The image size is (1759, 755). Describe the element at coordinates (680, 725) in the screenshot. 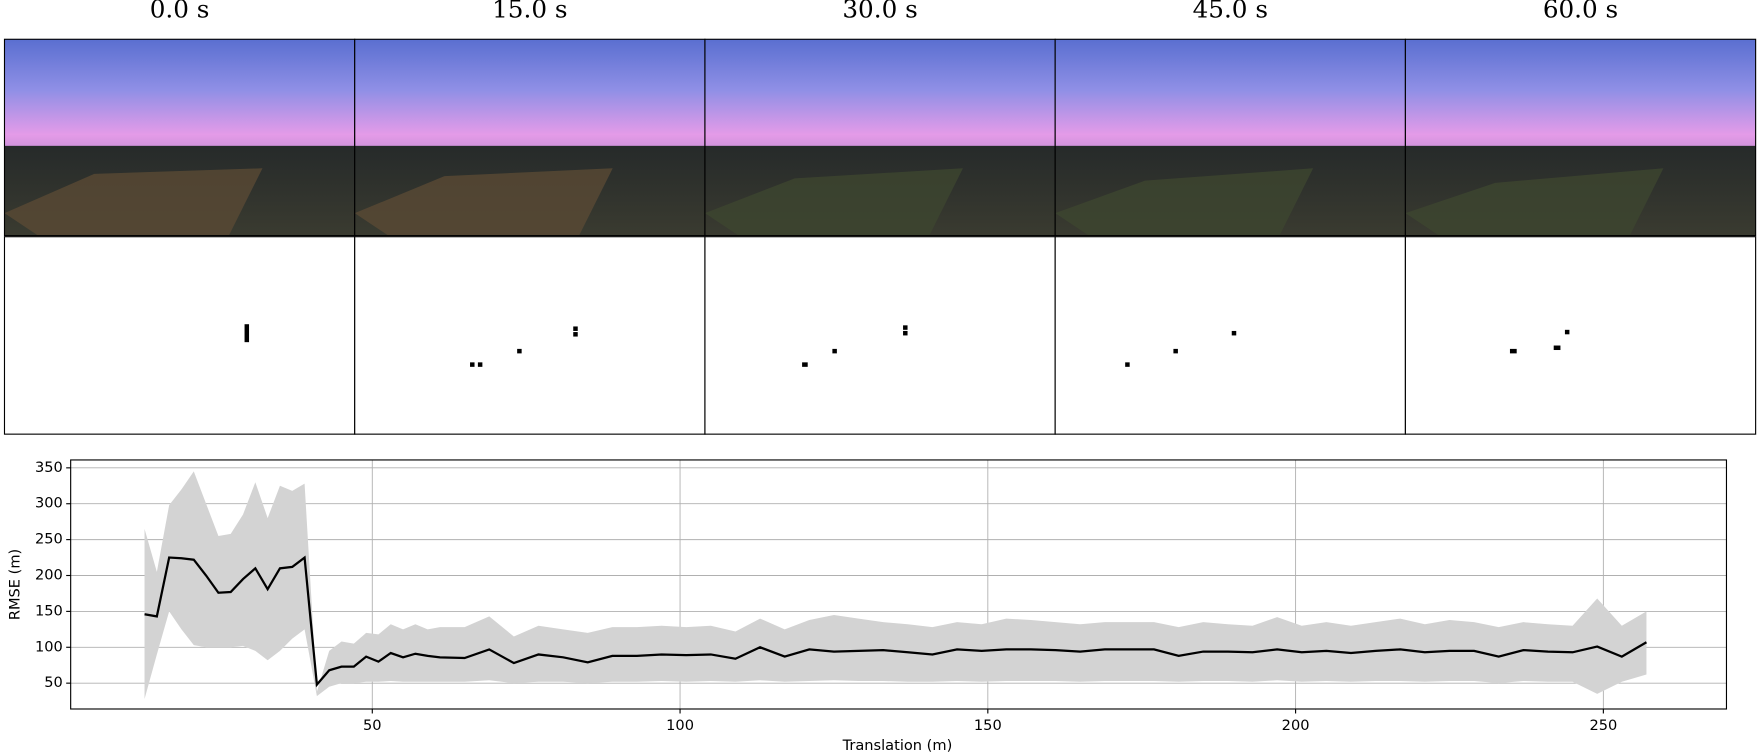

I see `x-tick-label: 100` at that location.